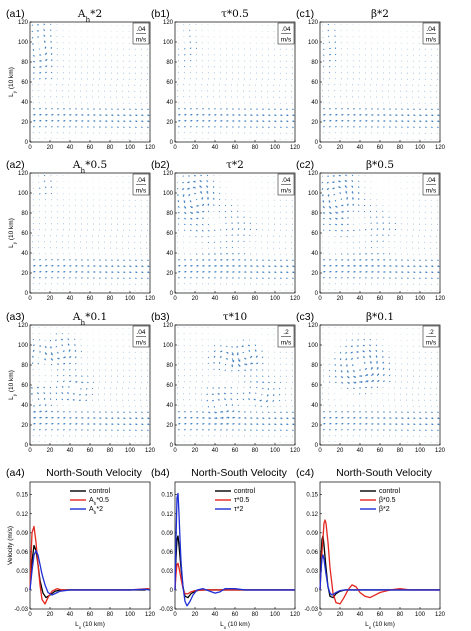 The height and width of the screenshot is (631, 471). Describe the element at coordinates (235, 14) in the screenshot. I see `panel-title: τ*0.5` at that location.